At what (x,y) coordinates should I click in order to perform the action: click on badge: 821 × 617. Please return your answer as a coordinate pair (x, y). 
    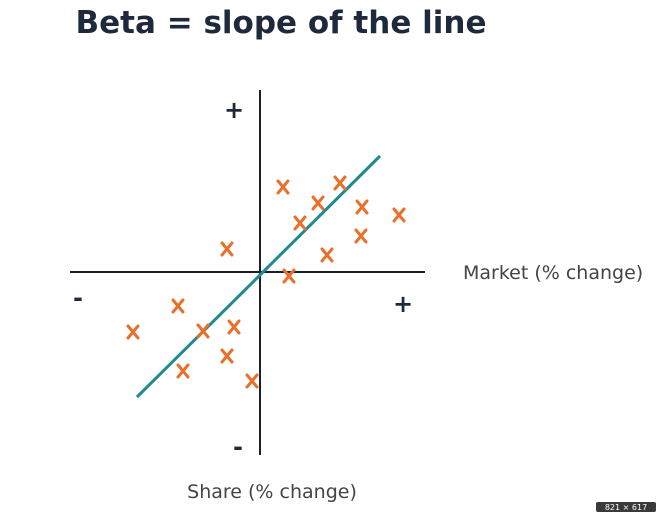
    Looking at the image, I should click on (626, 507).